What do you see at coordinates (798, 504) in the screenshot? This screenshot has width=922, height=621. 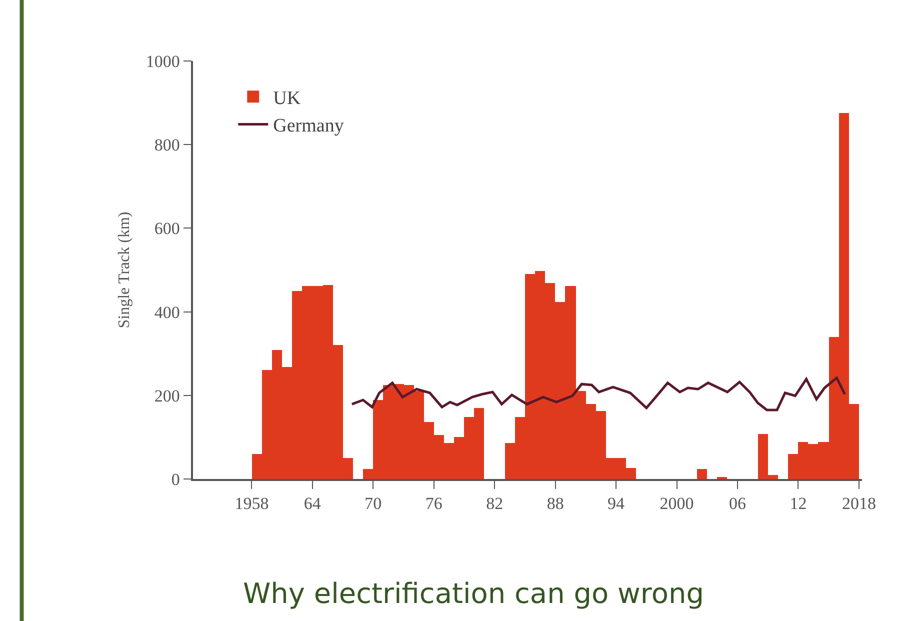 I see `x-tick-label: 12` at bounding box center [798, 504].